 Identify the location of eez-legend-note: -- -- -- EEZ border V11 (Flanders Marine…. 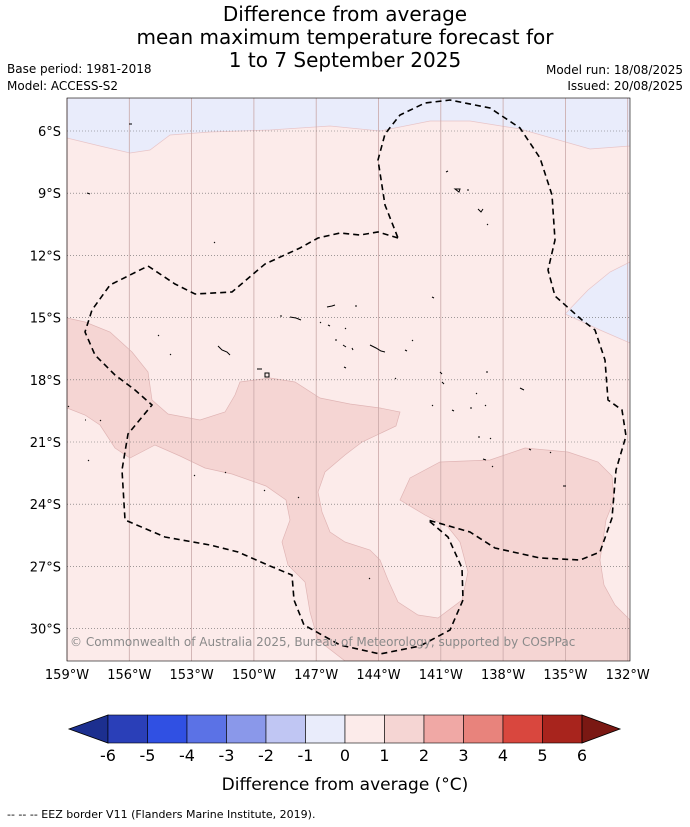
(161, 814).